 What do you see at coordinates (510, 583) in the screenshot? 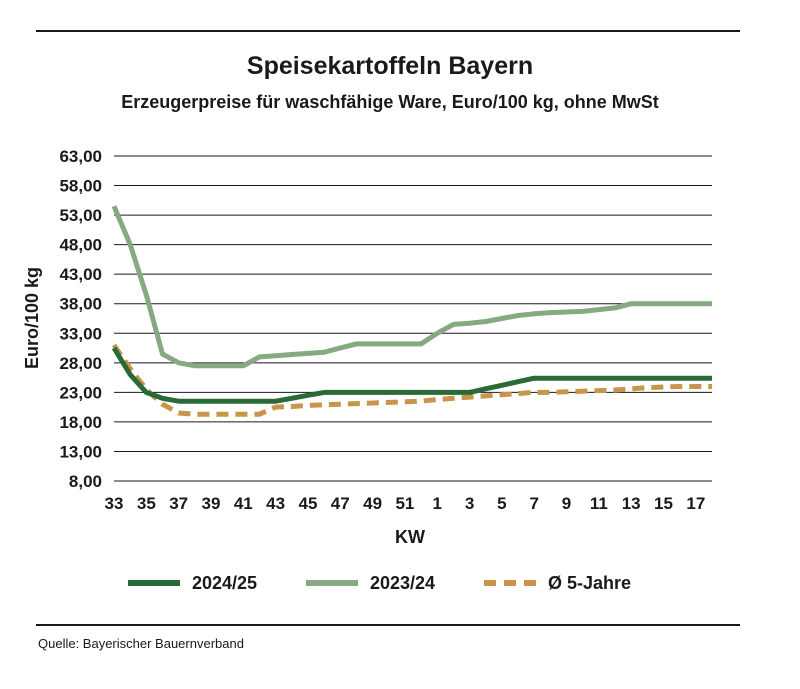
I see `legend-swatch-5-year-avg` at bounding box center [510, 583].